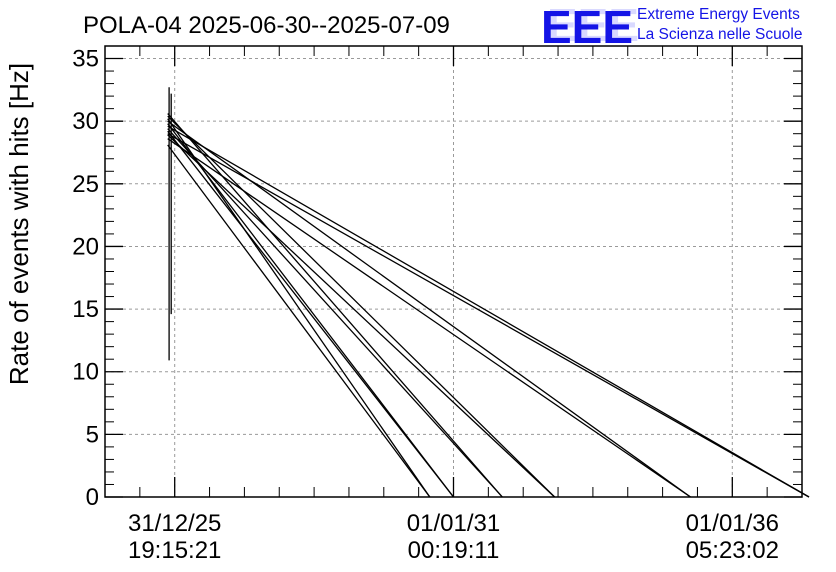 This screenshot has height=572, width=836. What do you see at coordinates (732, 550) in the screenshot?
I see `x-tick-label-time: 05:23:02` at bounding box center [732, 550].